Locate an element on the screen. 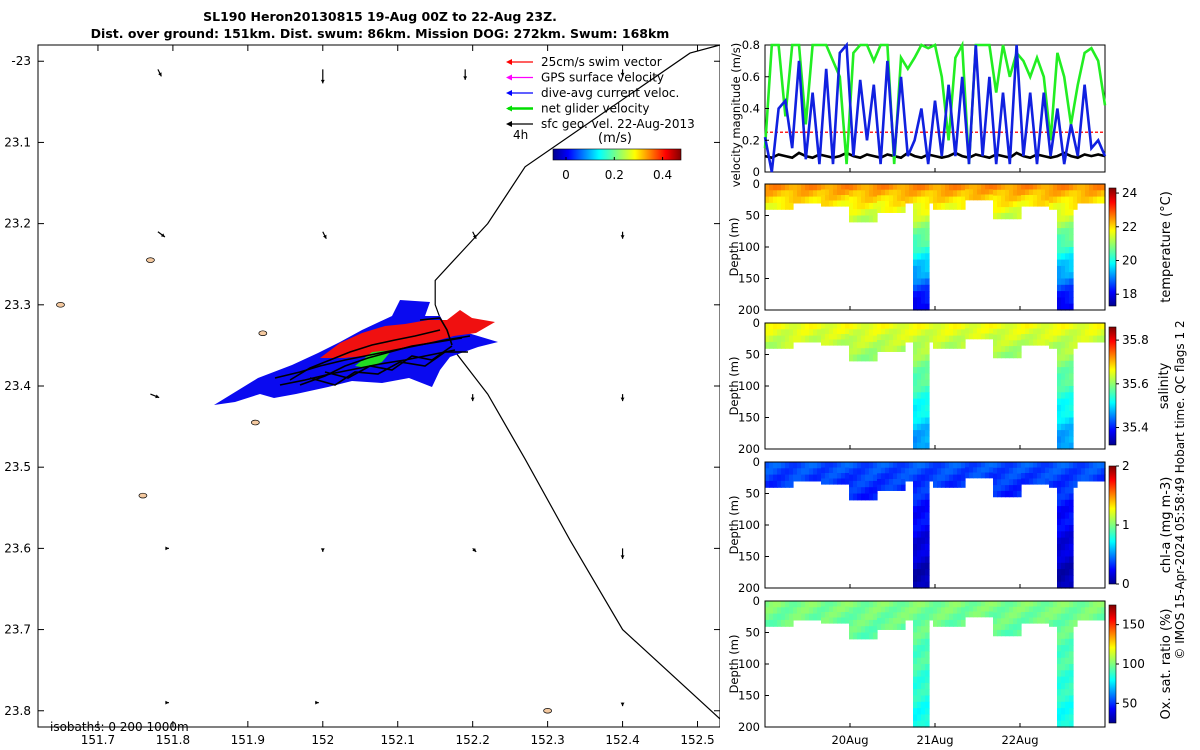  map-ytick-label: 23.2 is located at coordinates (17, 224).